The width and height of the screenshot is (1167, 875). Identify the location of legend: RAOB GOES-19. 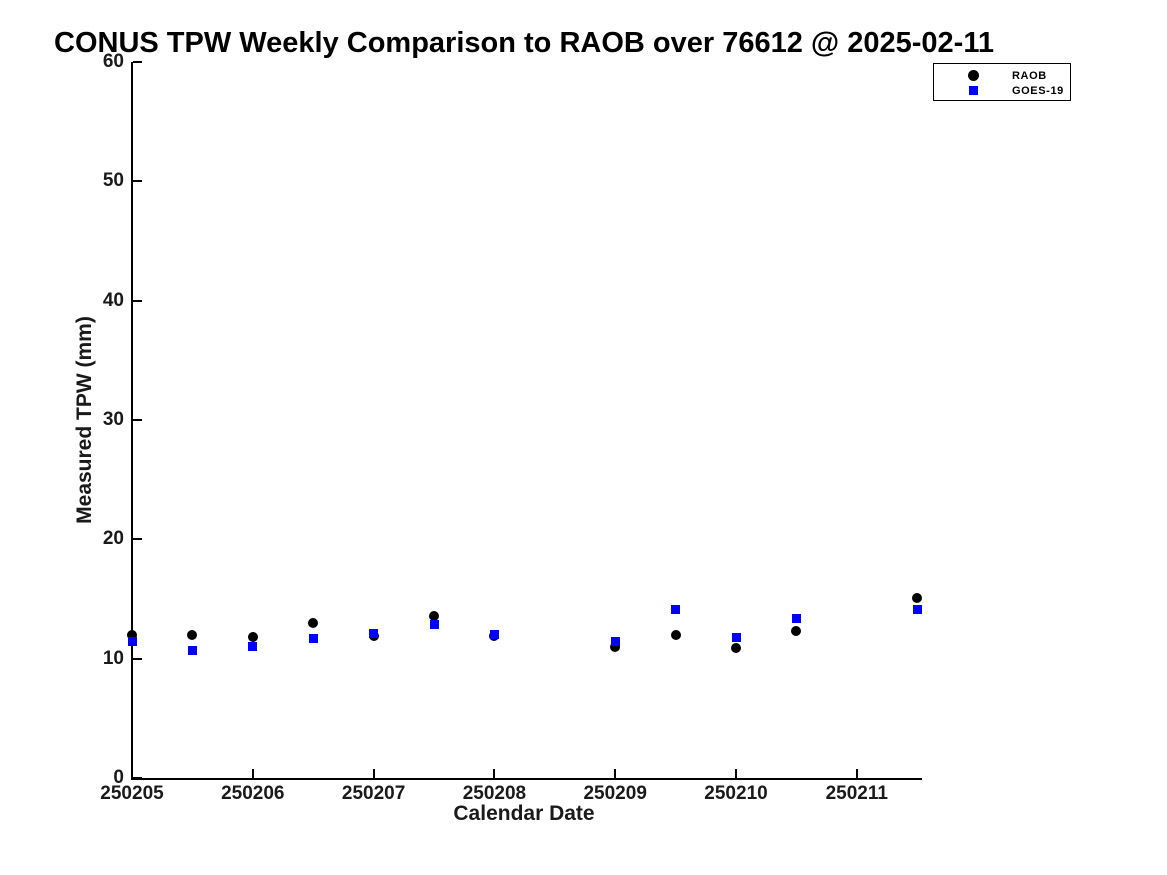
(1002, 82).